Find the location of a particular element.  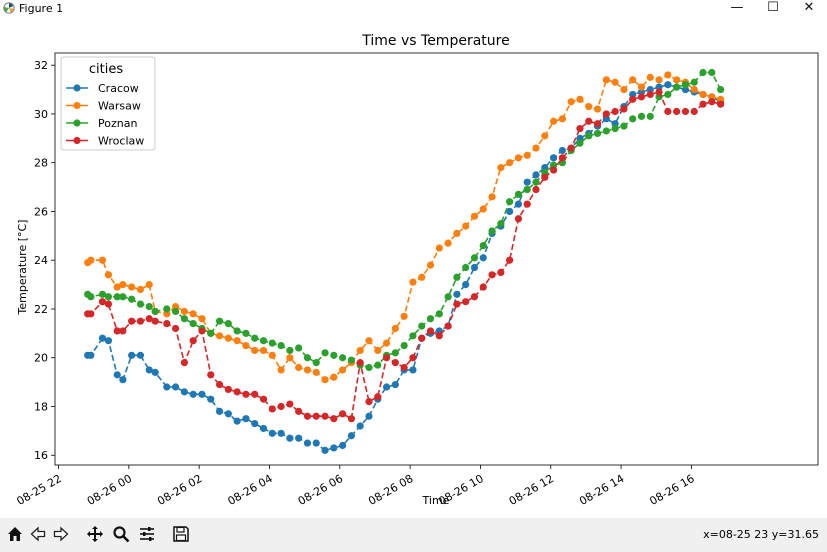

x-tick-label: 08-26 16 is located at coordinates (671, 490).